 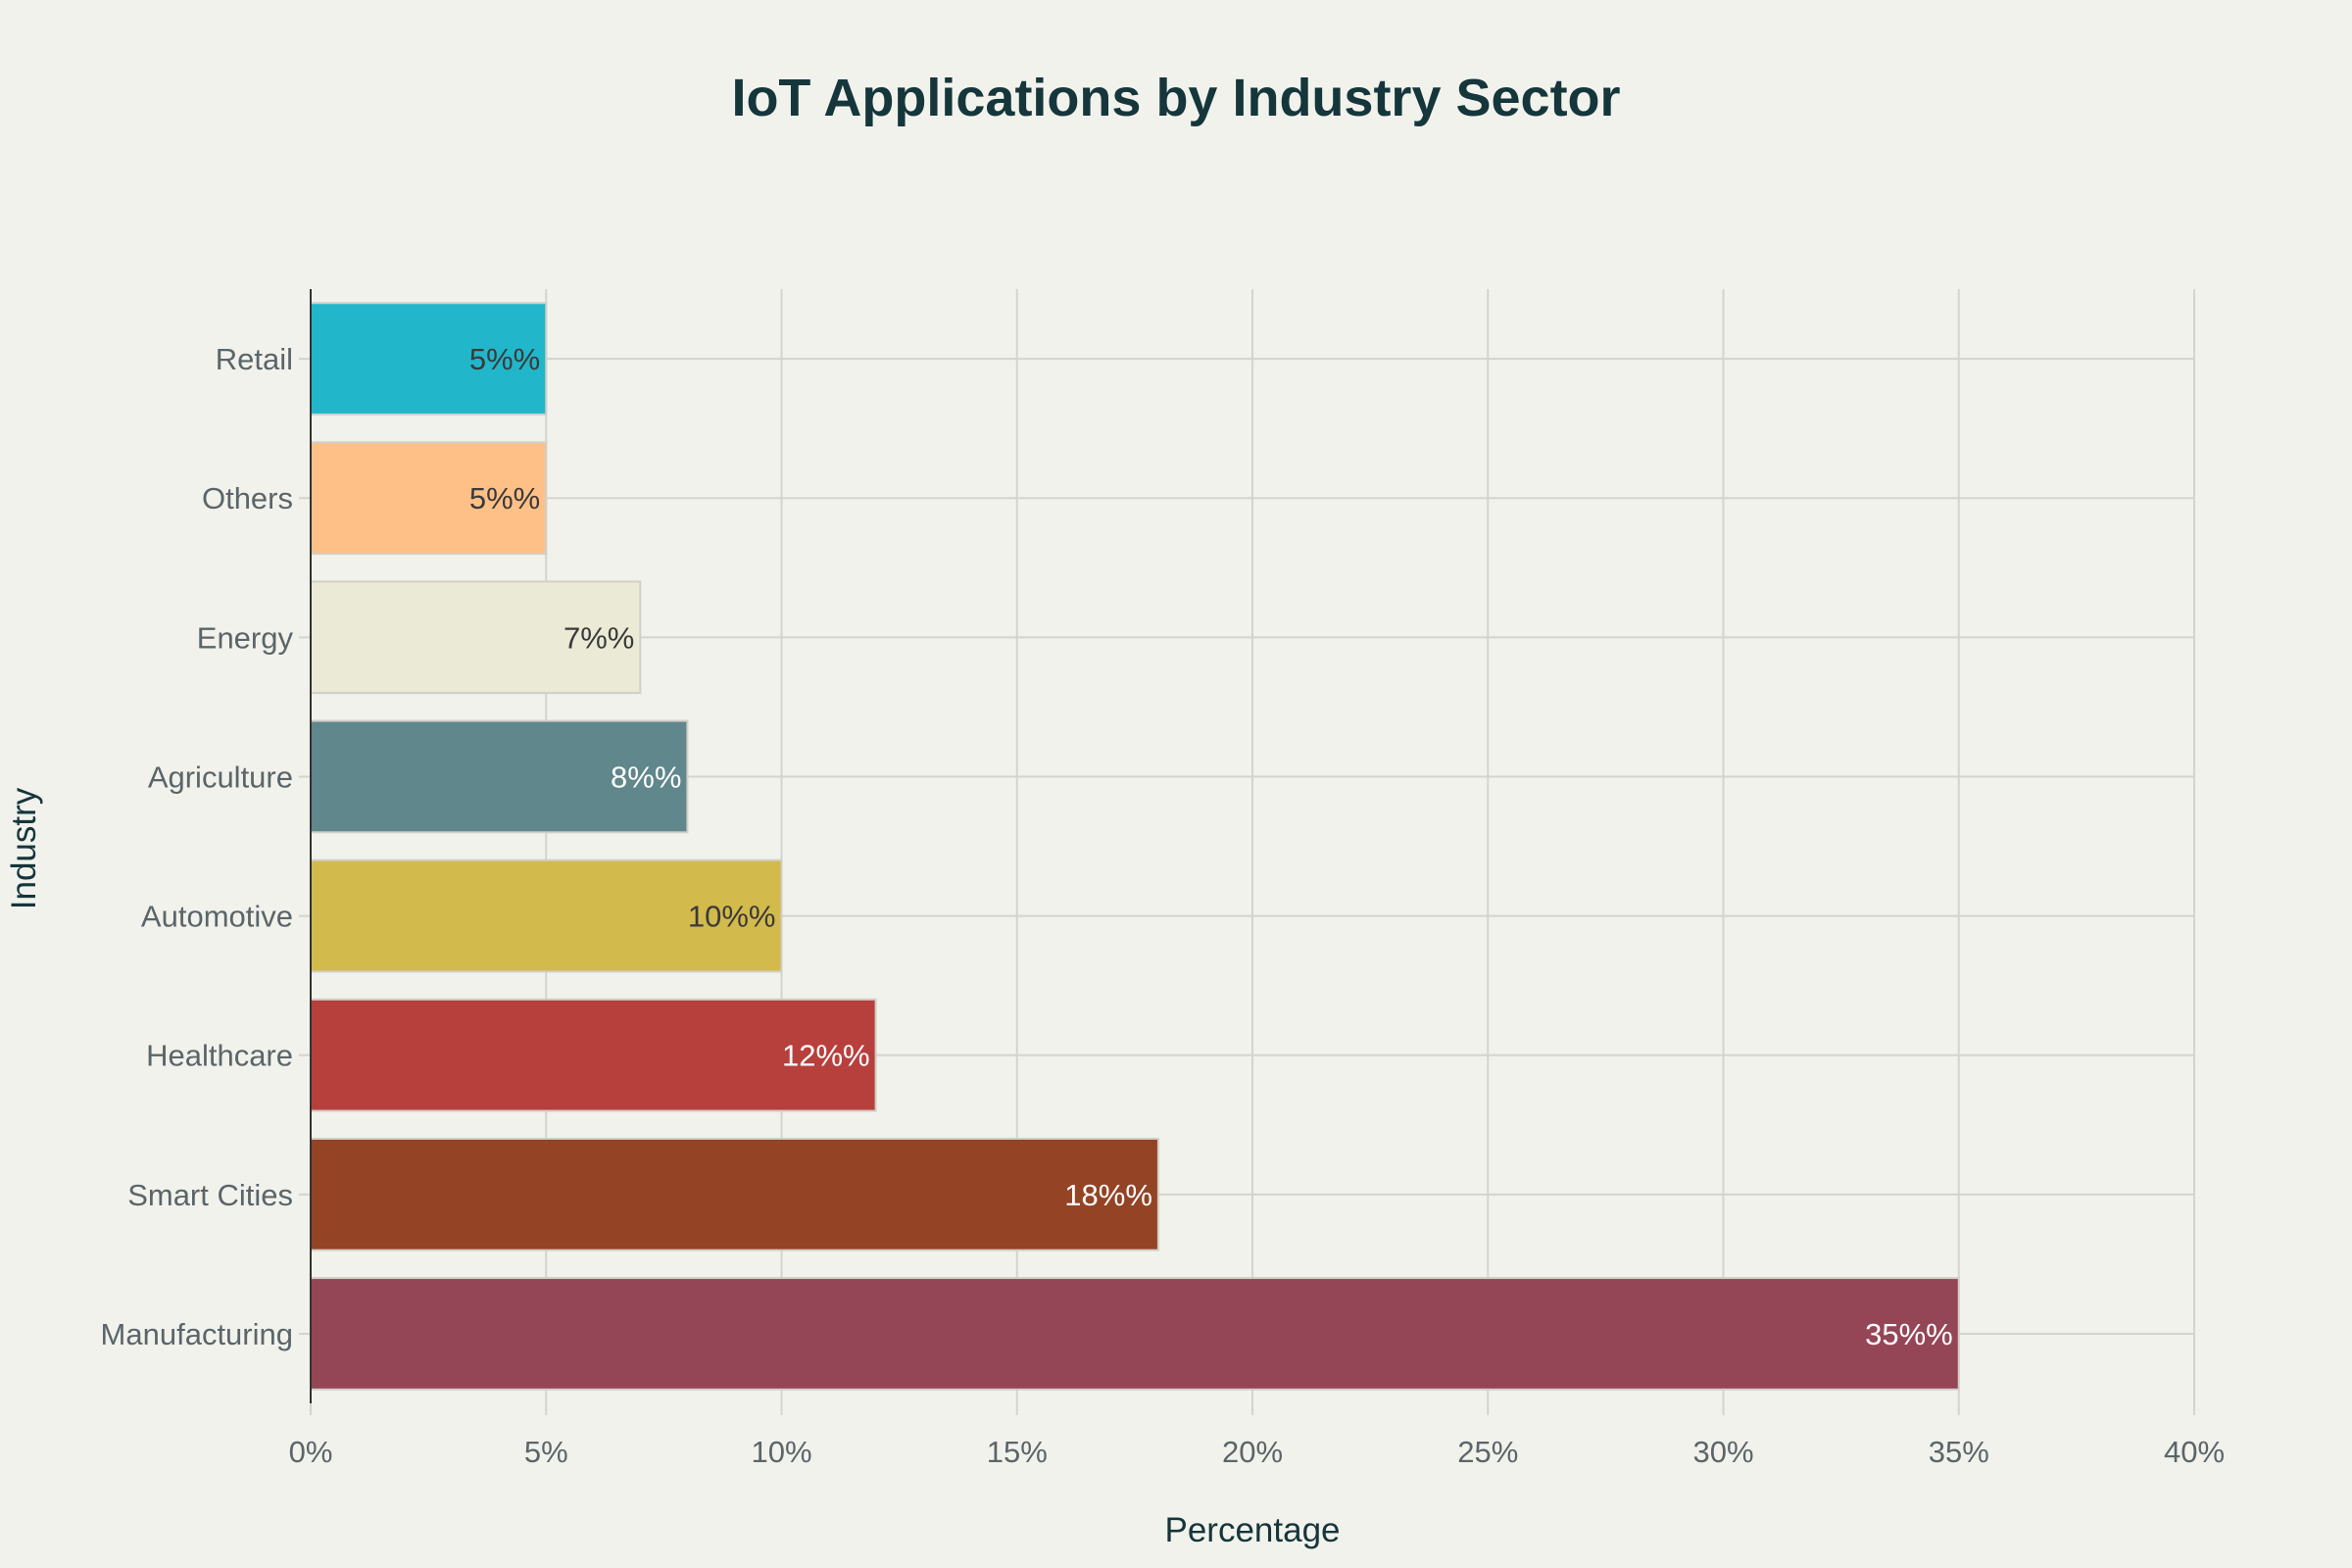 What do you see at coordinates (593, 1055) in the screenshot?
I see `bar-healthcare` at bounding box center [593, 1055].